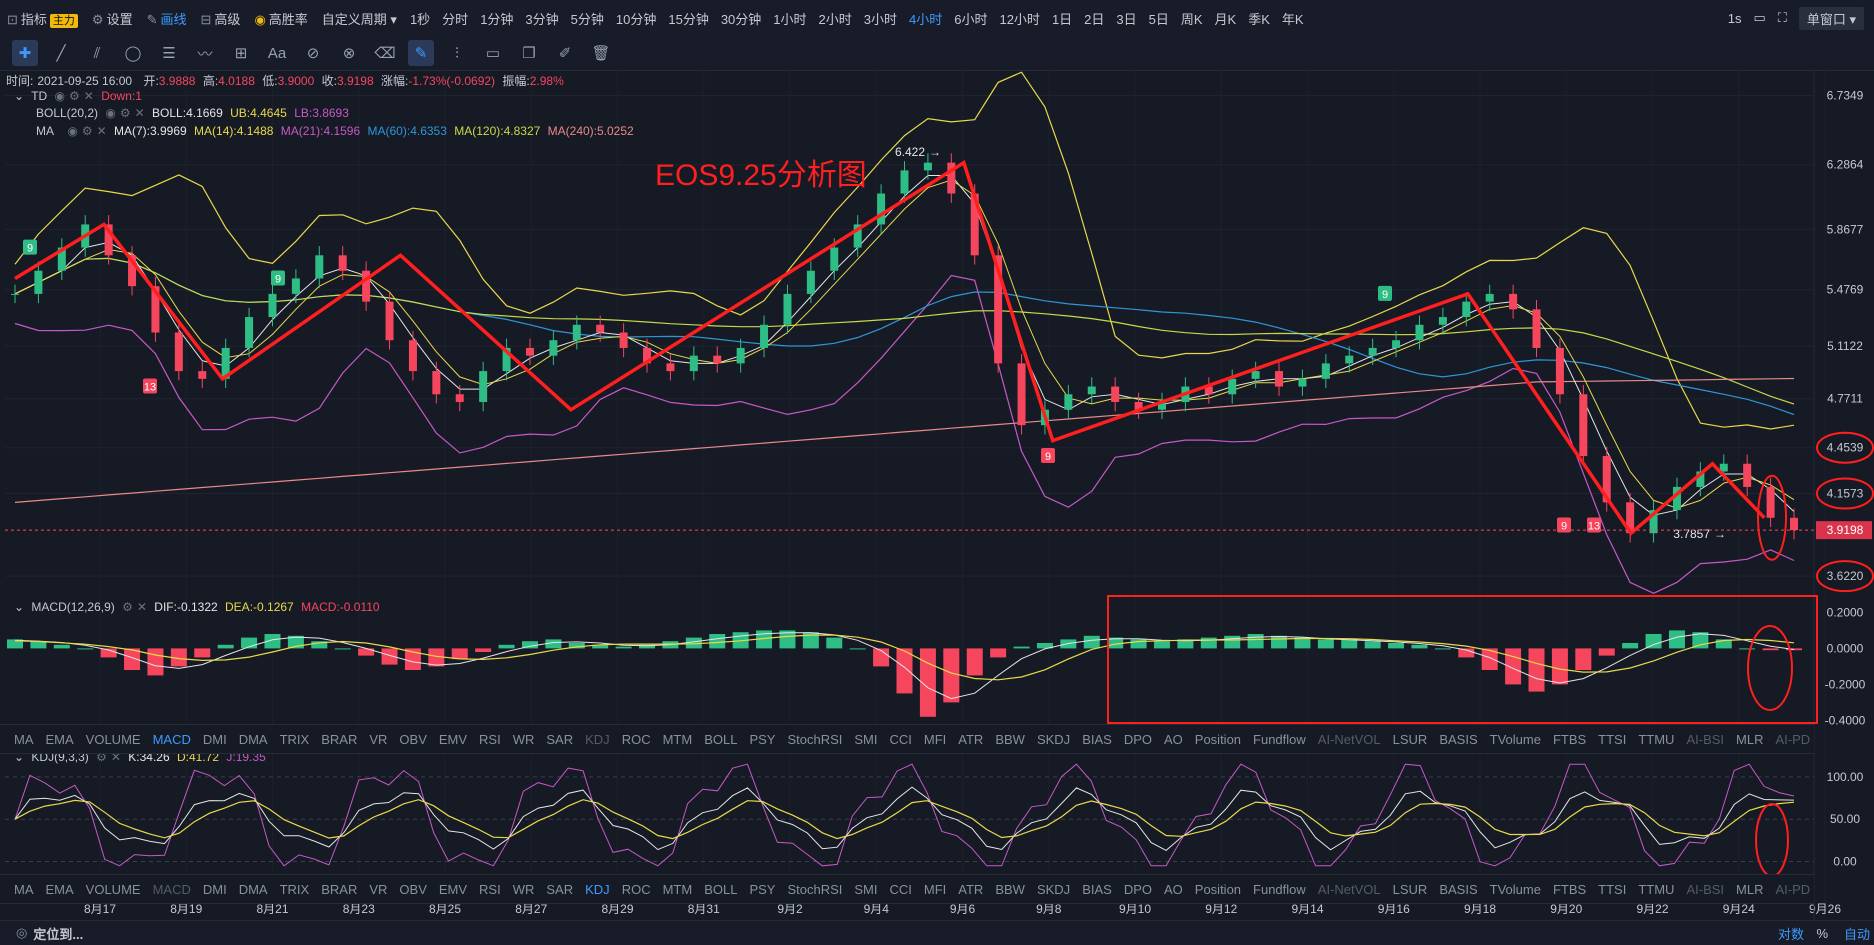  I want to click on fullscreen-icon: ⛶, so click(1782, 17).